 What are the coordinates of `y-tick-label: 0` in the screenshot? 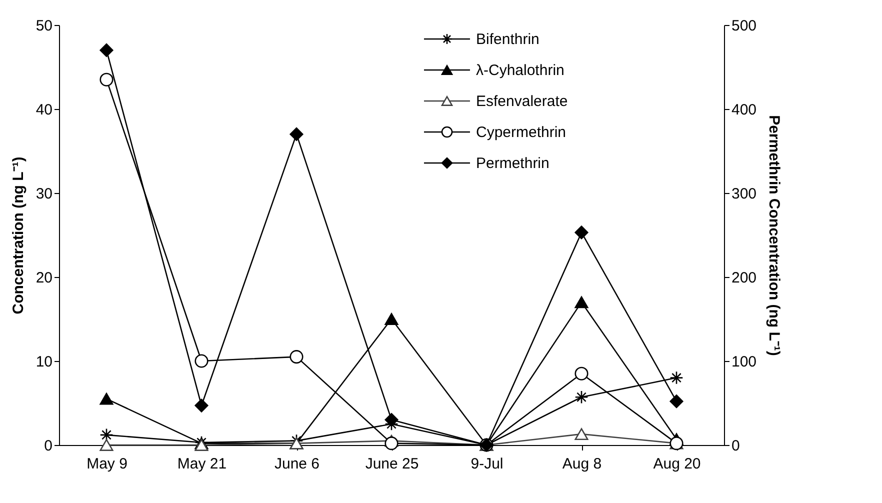 It's located at (48, 446).